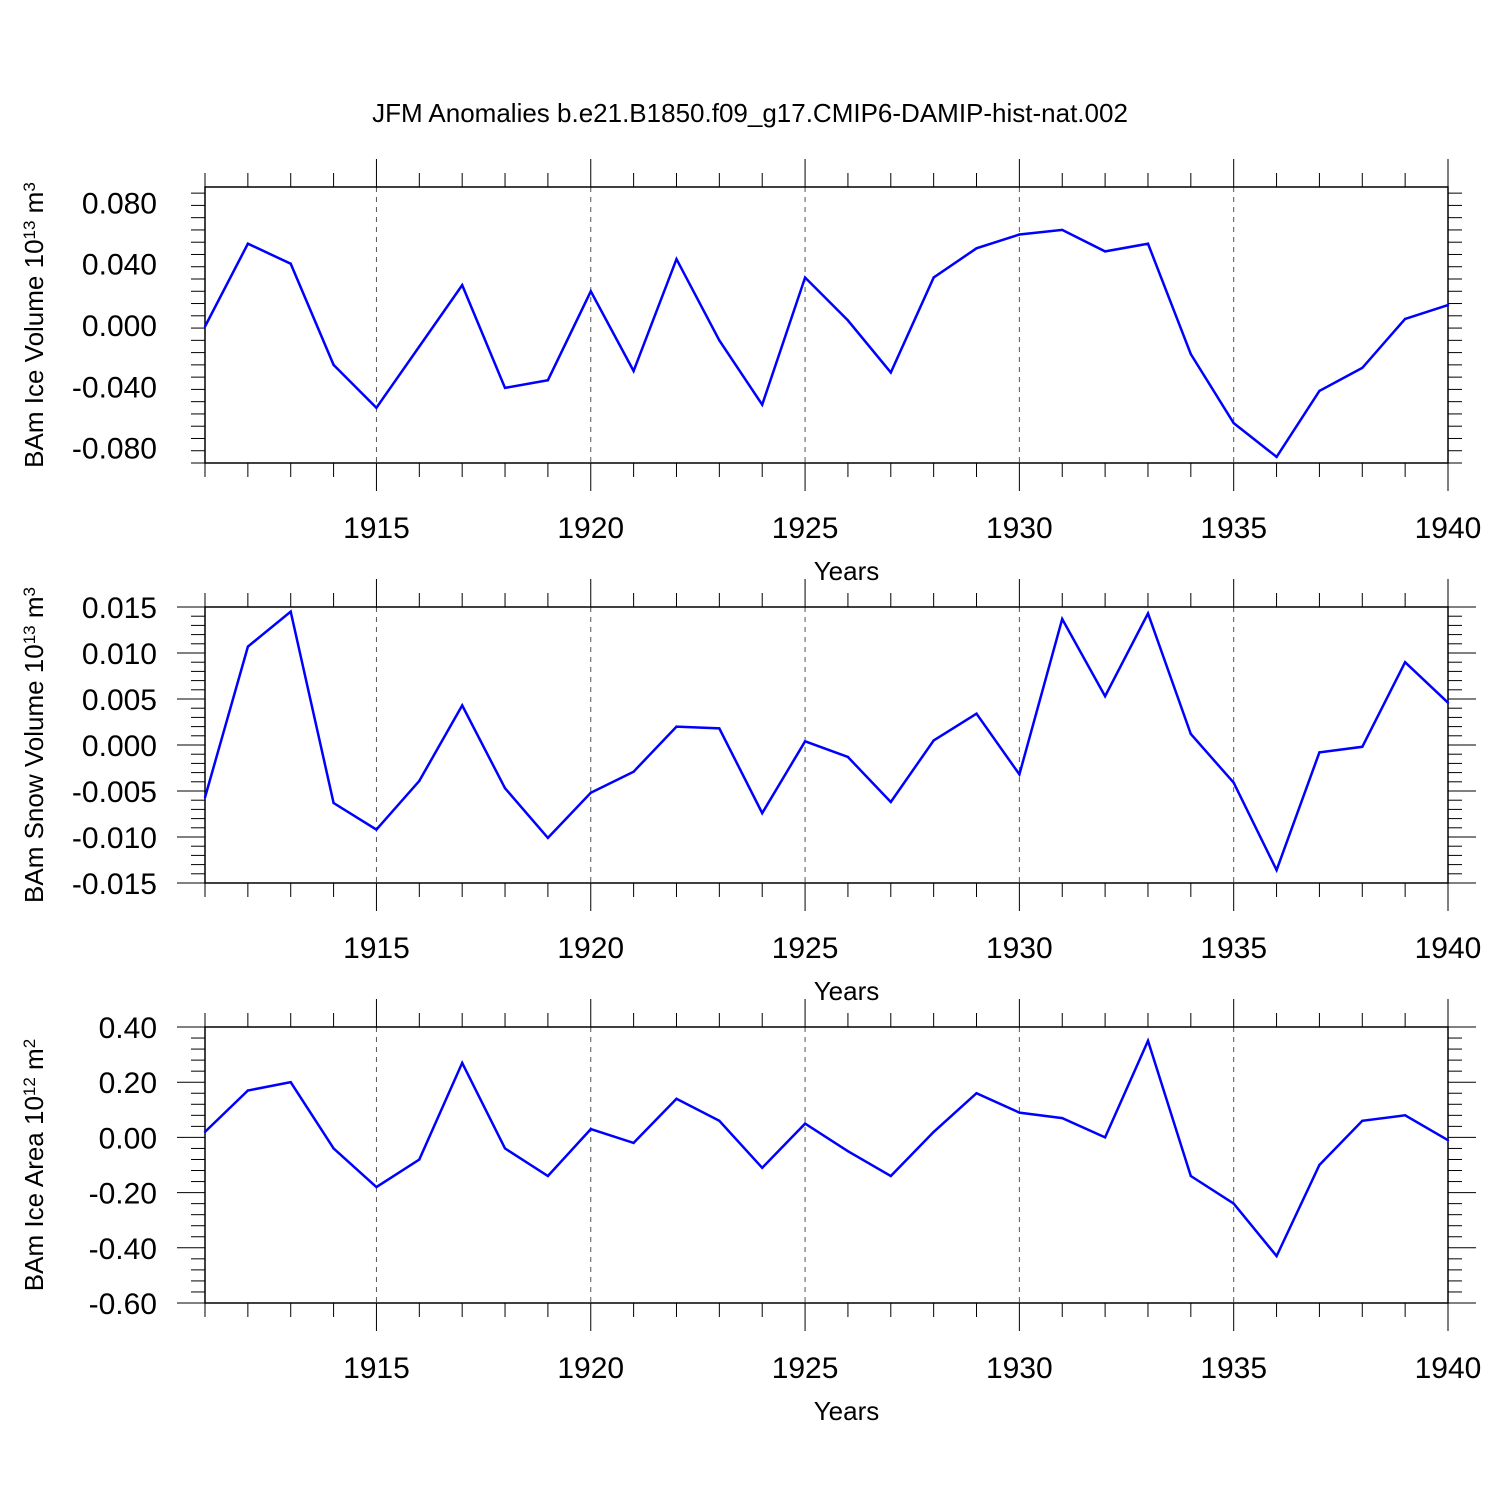 Image resolution: width=1500 pixels, height=1500 pixels. What do you see at coordinates (29, 1043) in the screenshot?
I see `y-axis-title-superscript: 2` at bounding box center [29, 1043].